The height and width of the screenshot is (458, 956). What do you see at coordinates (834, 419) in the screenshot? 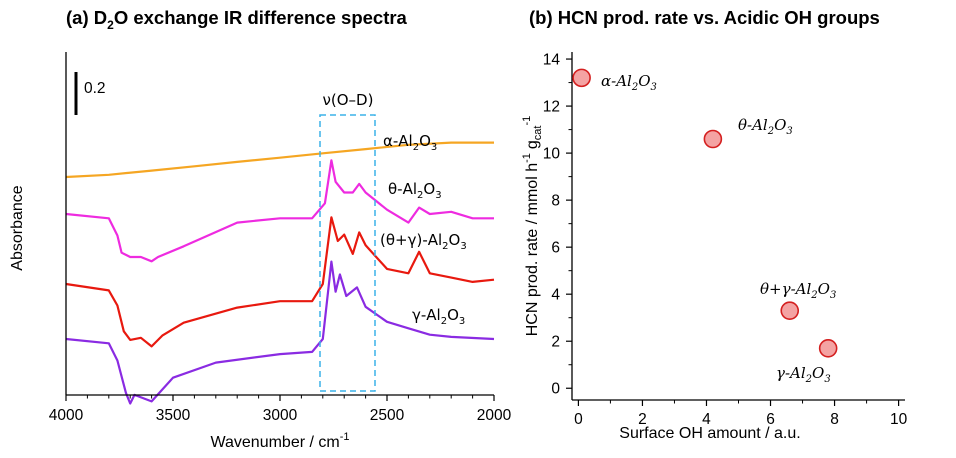
I see `x-tick-label: 8` at bounding box center [834, 419].